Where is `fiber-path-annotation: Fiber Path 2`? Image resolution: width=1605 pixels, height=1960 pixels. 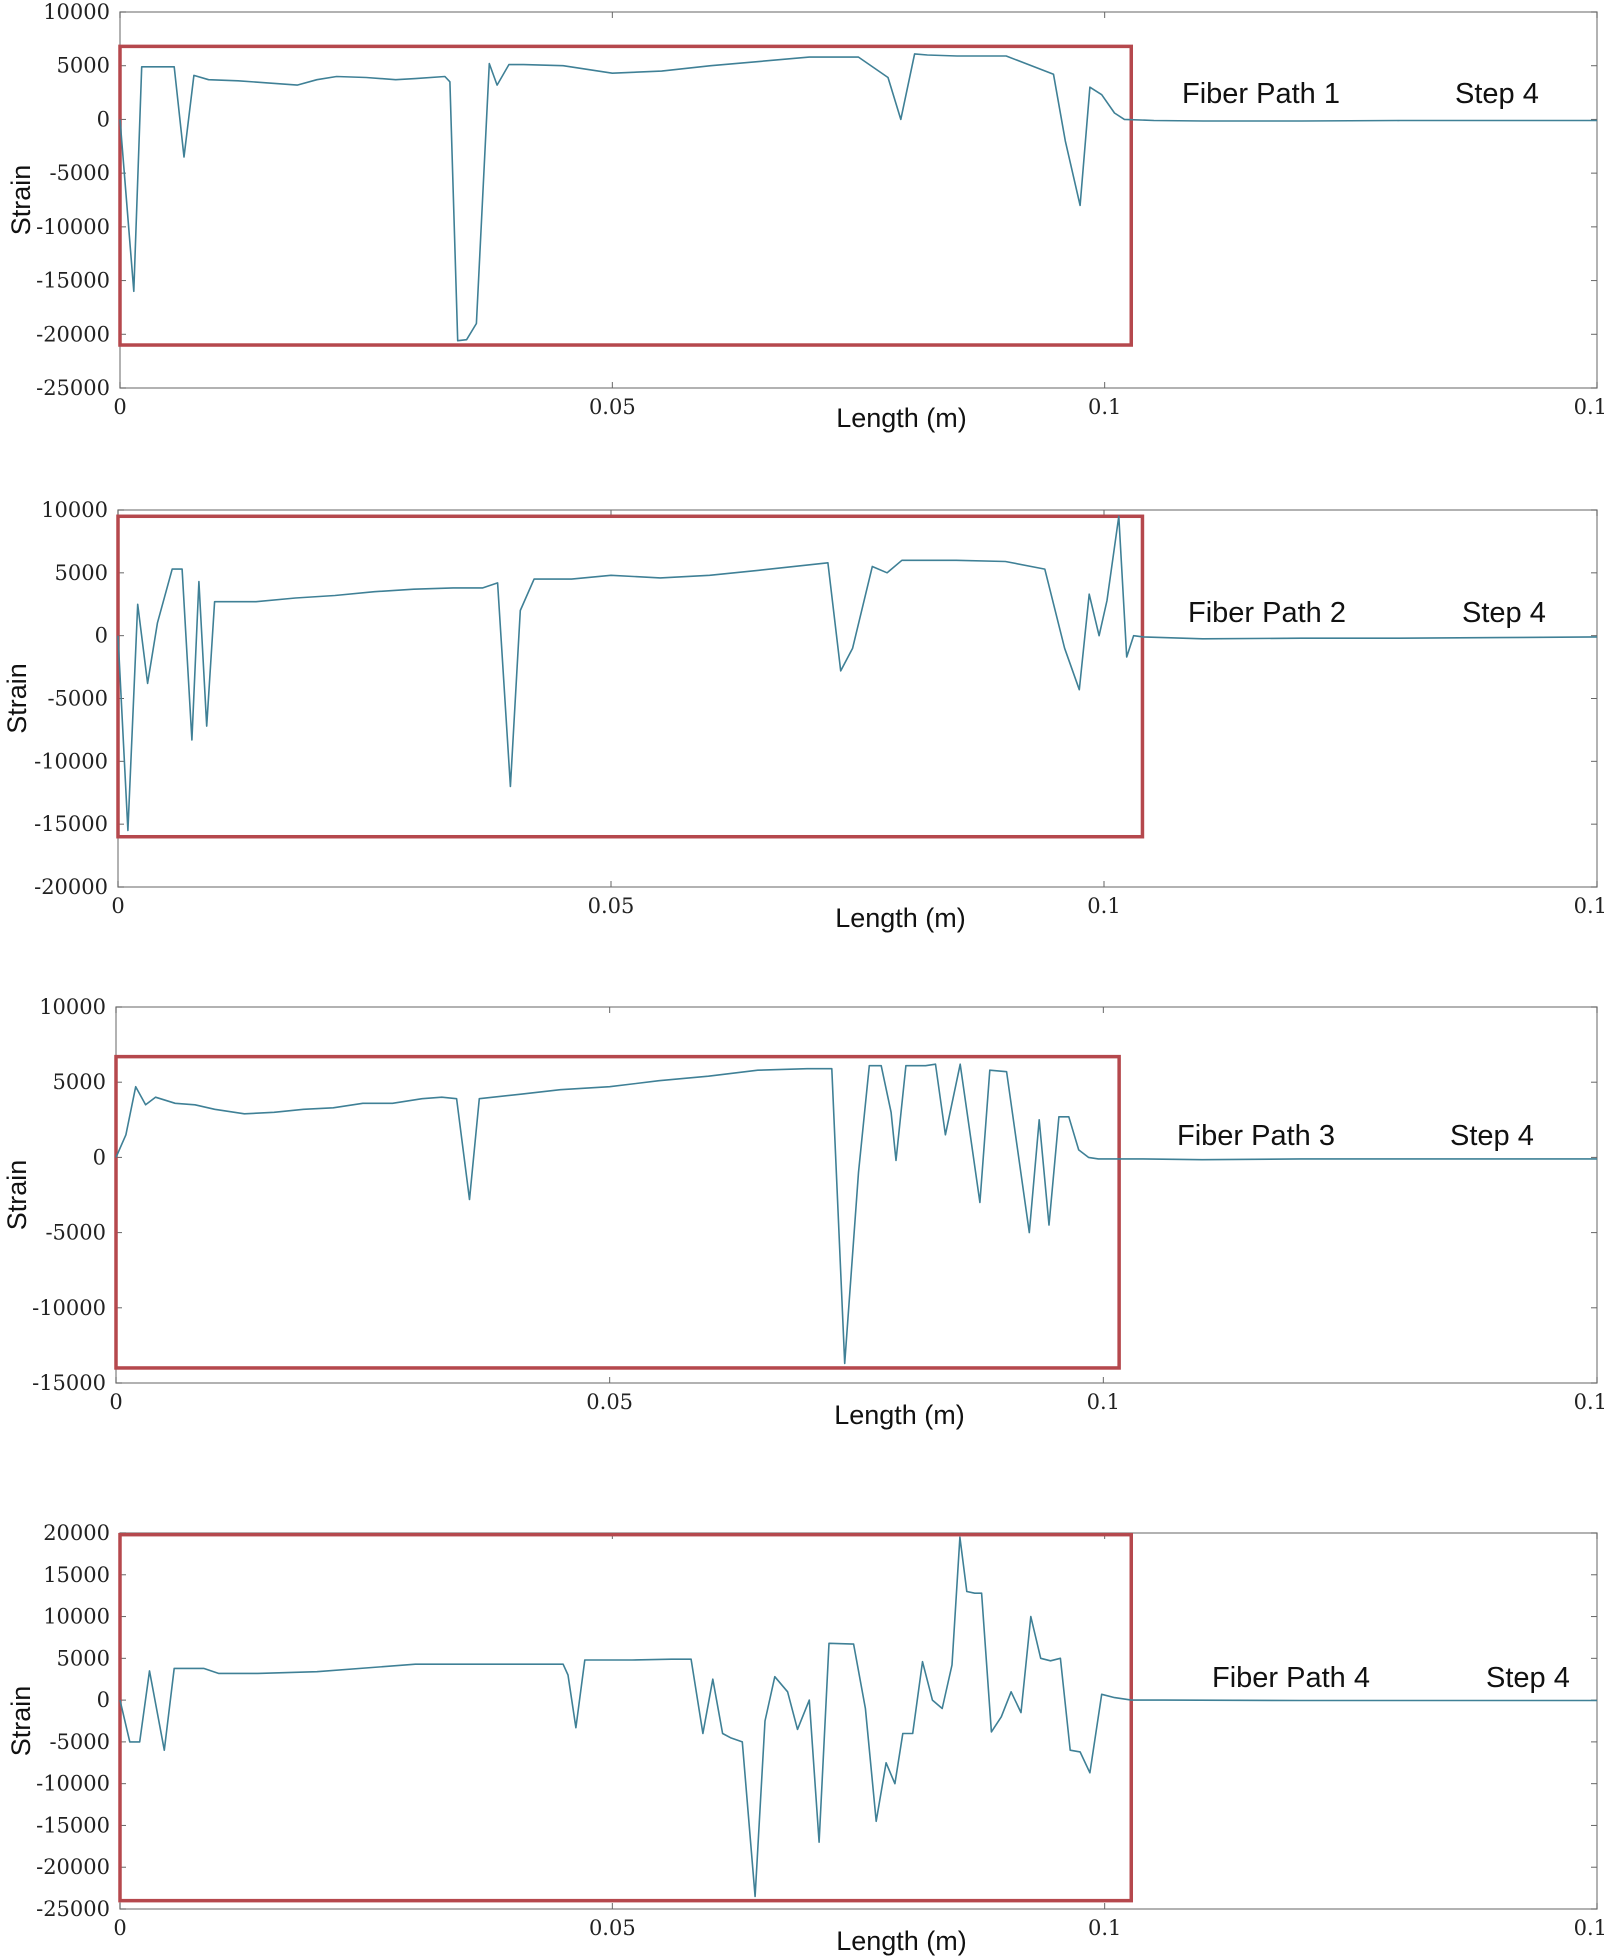 fiber-path-annotation: Fiber Path 2 is located at coordinates (1267, 613).